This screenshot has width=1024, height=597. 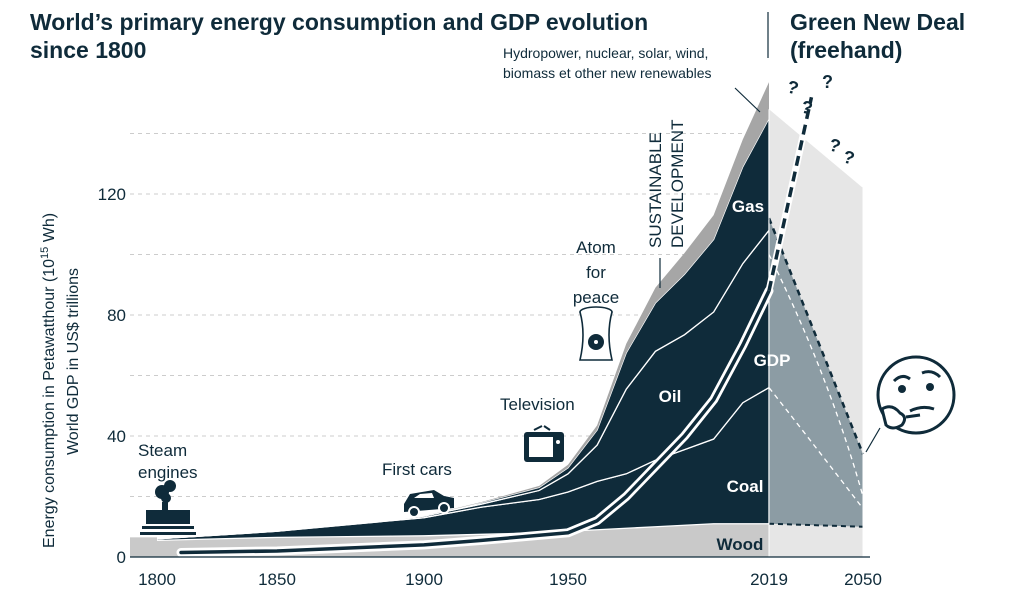 What do you see at coordinates (873, 440) in the screenshot?
I see `face-leader` at bounding box center [873, 440].